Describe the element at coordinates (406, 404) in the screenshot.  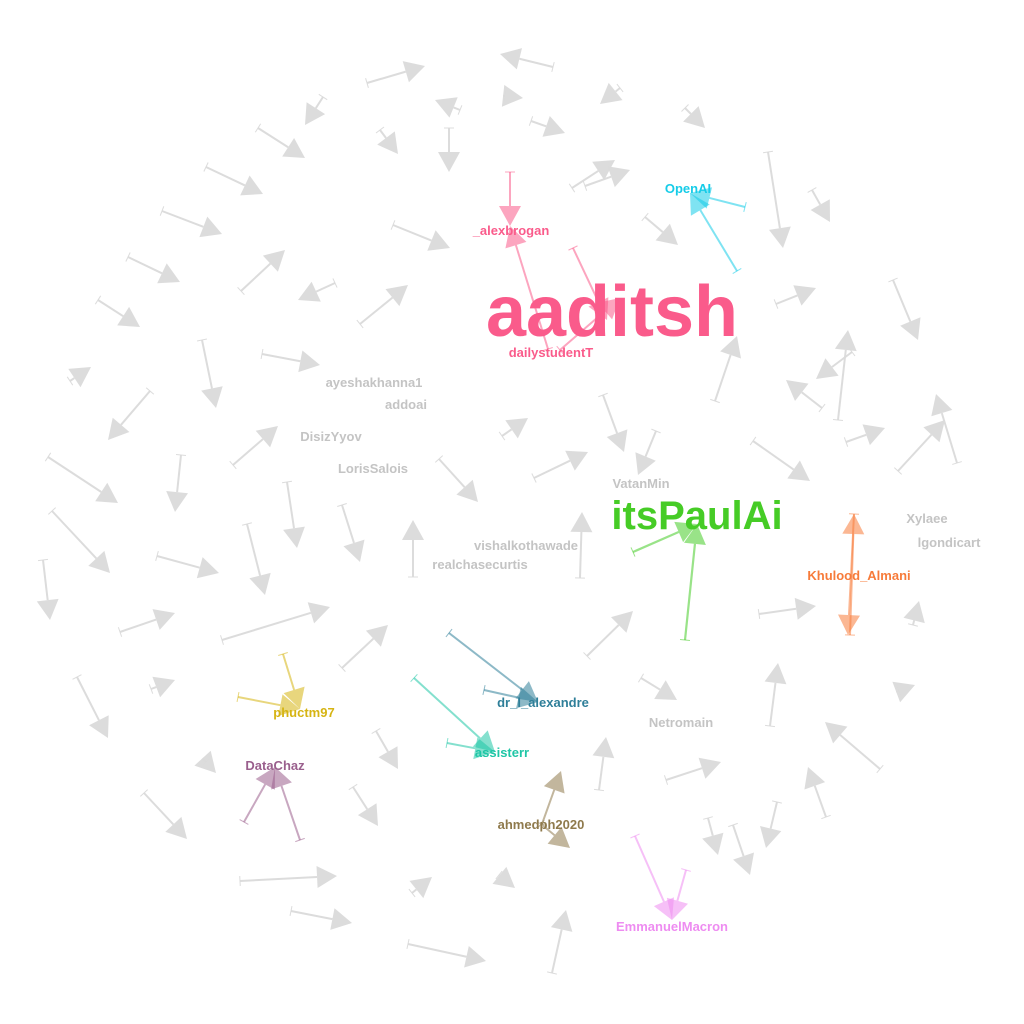
I see `node-label-addoai: addoai` at that location.